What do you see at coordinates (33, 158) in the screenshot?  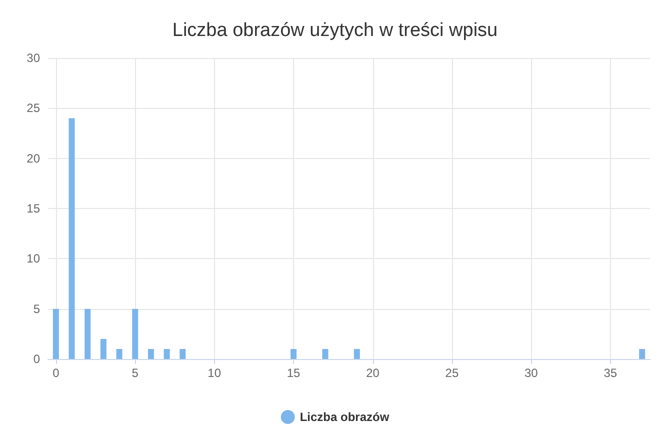 I see `y-tick-label: 20` at bounding box center [33, 158].